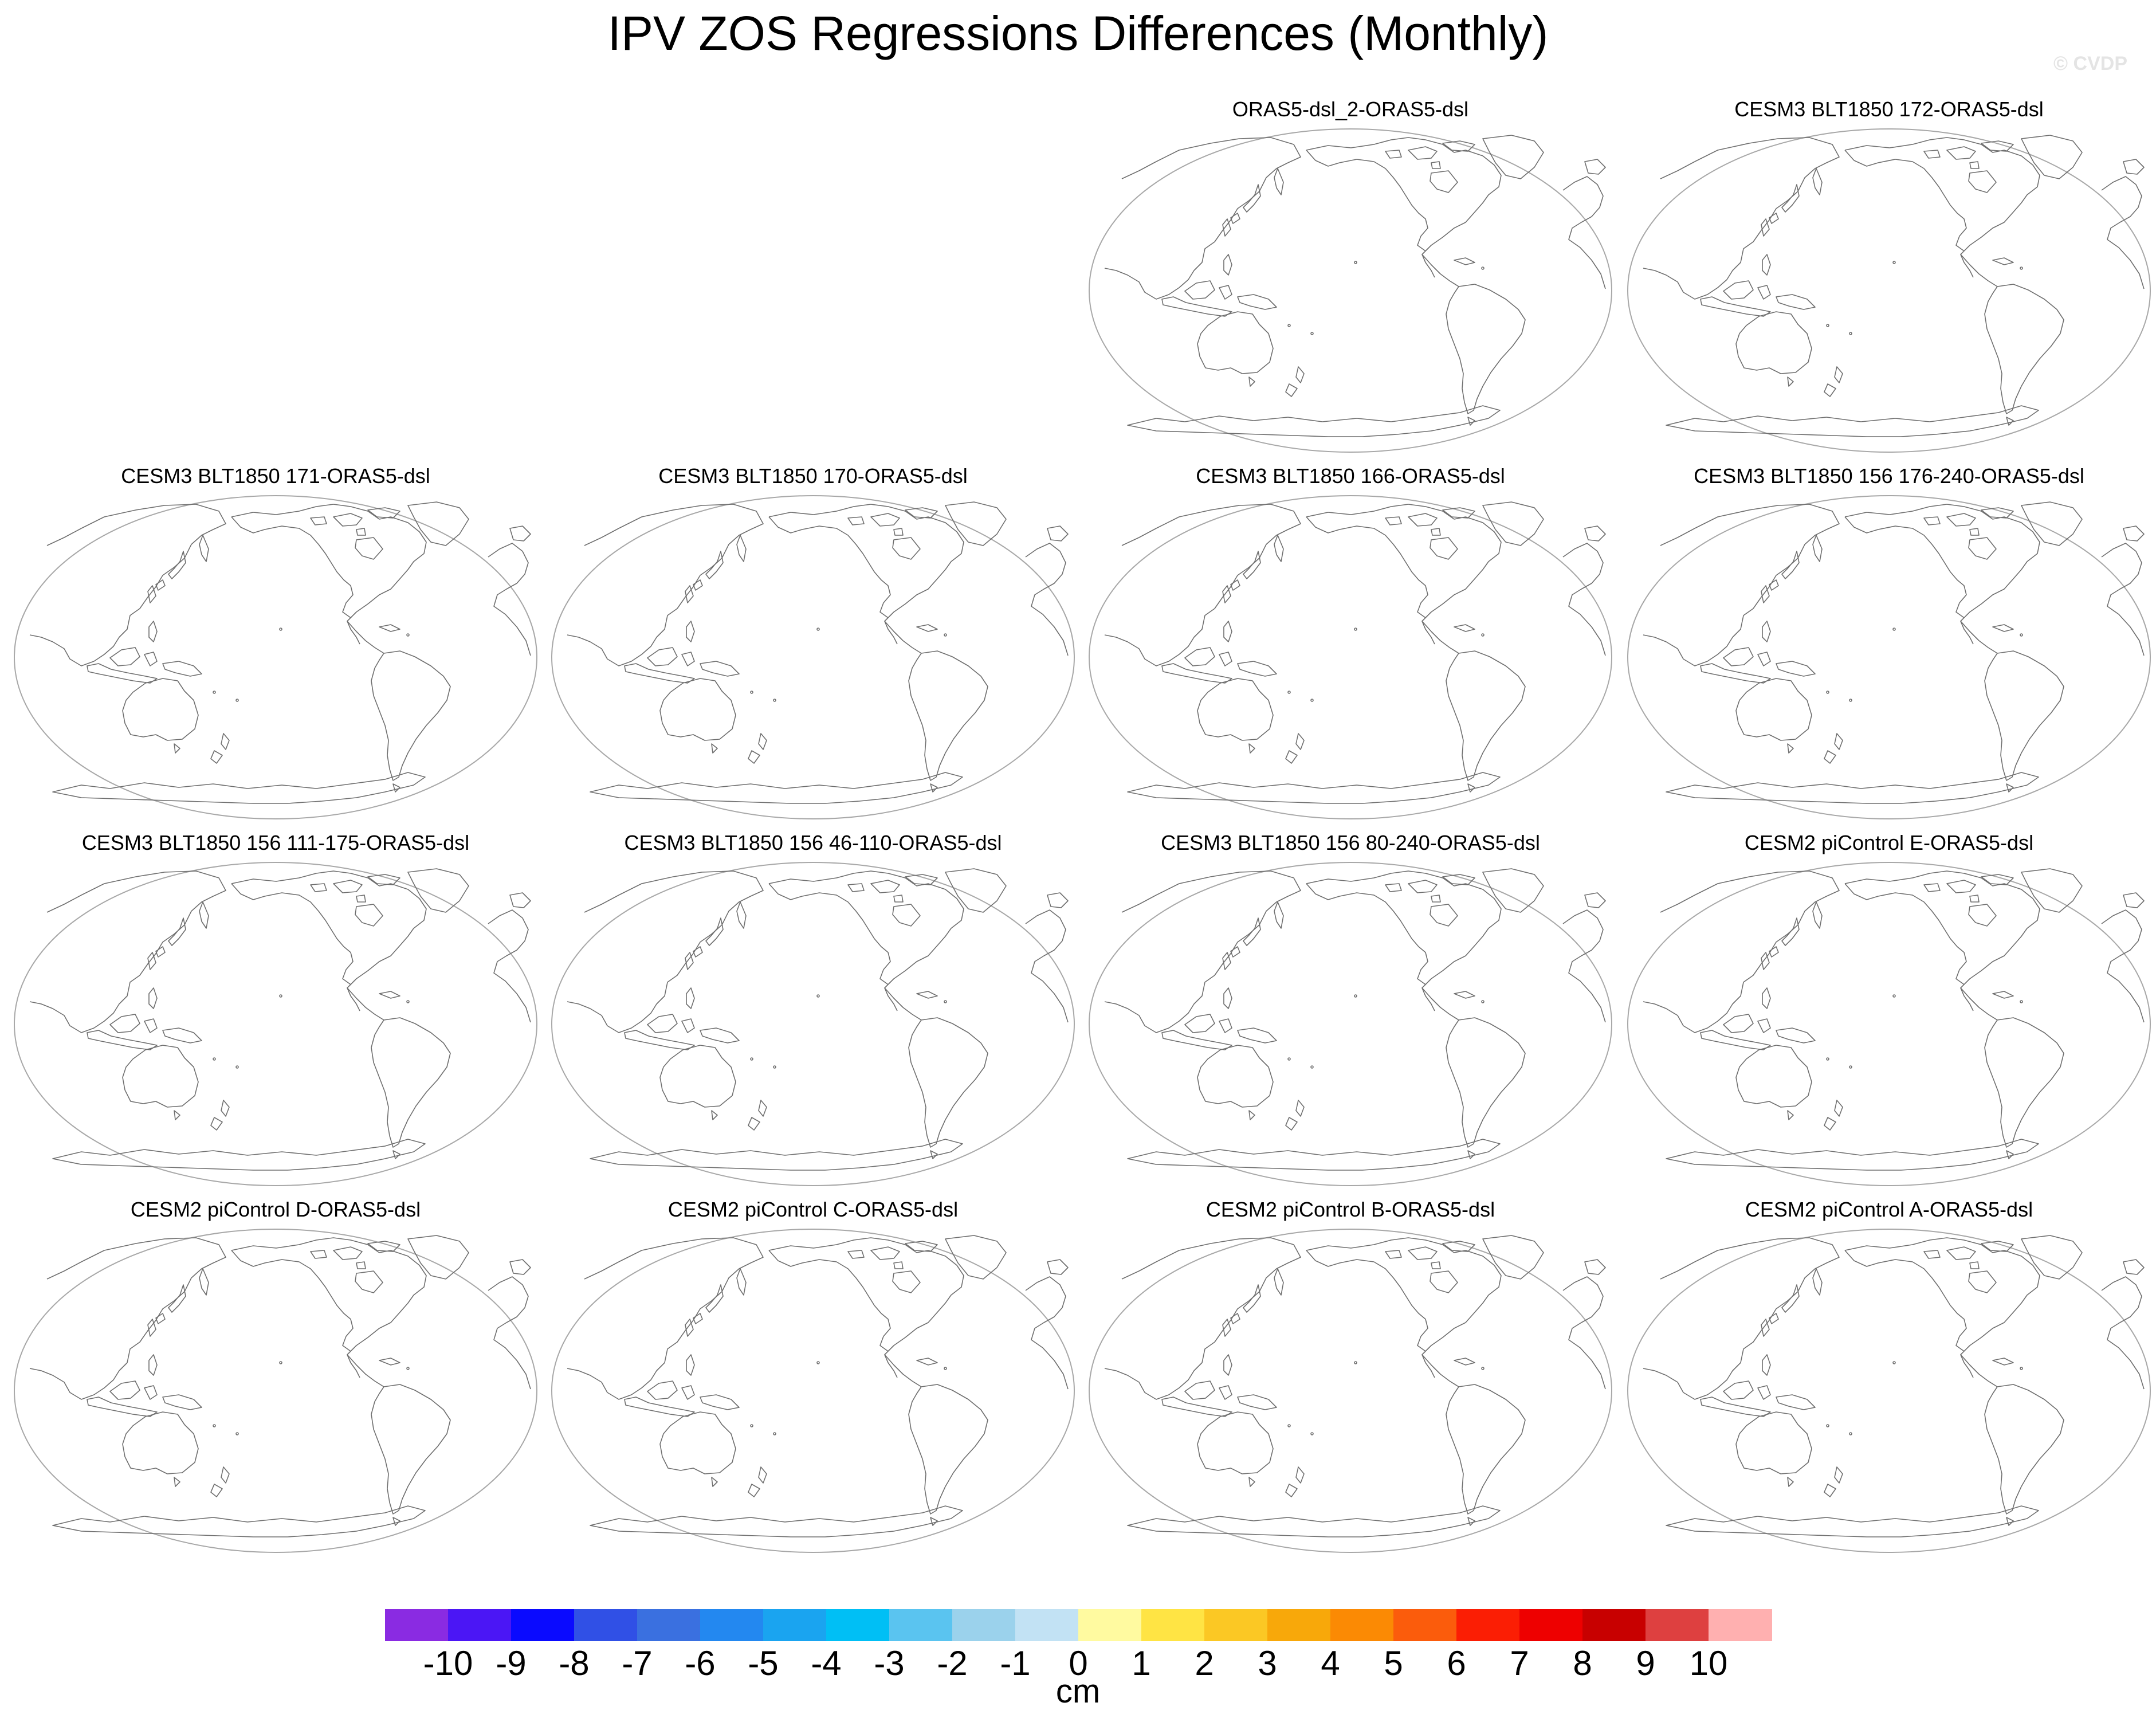 Image resolution: width=2156 pixels, height=1726 pixels. I want to click on colorbar-tick-label: -6, so click(700, 1663).